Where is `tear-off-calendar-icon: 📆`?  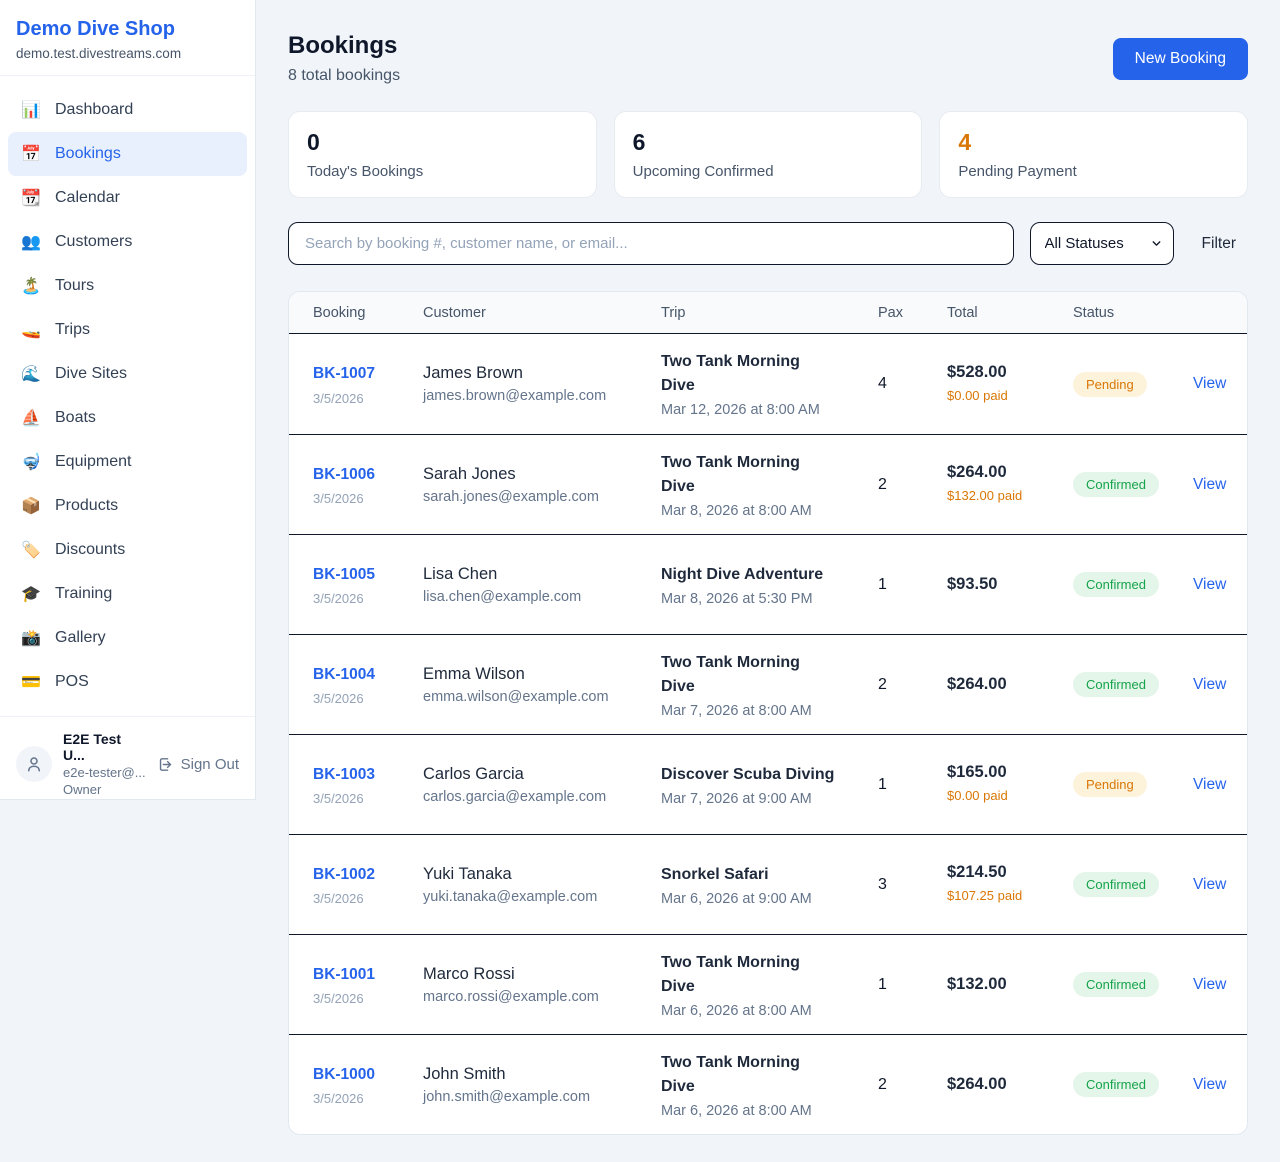
tear-off-calendar-icon: 📆 is located at coordinates (31, 198).